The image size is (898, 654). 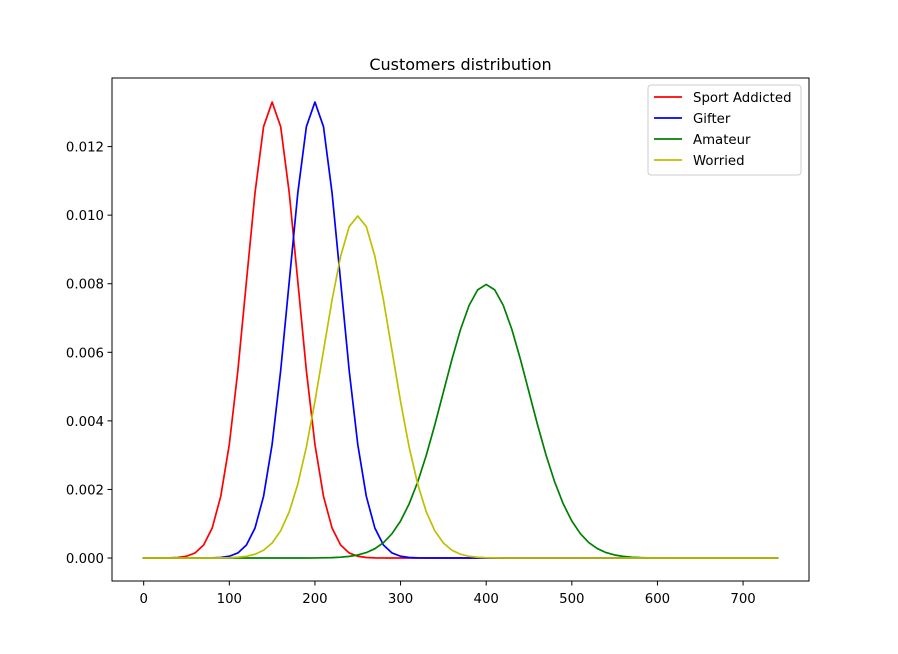 What do you see at coordinates (657, 599) in the screenshot?
I see `x-tick-label: 600` at bounding box center [657, 599].